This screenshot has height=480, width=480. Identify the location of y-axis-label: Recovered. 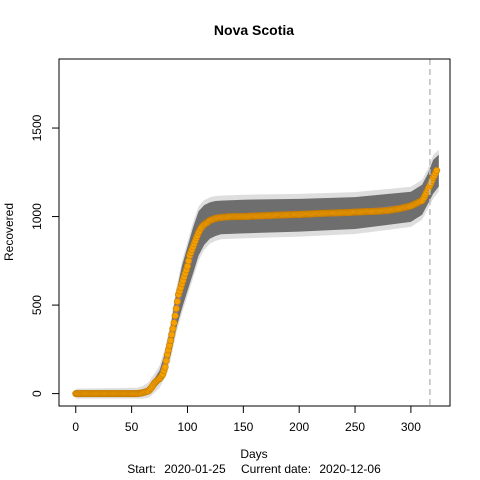
(9, 232).